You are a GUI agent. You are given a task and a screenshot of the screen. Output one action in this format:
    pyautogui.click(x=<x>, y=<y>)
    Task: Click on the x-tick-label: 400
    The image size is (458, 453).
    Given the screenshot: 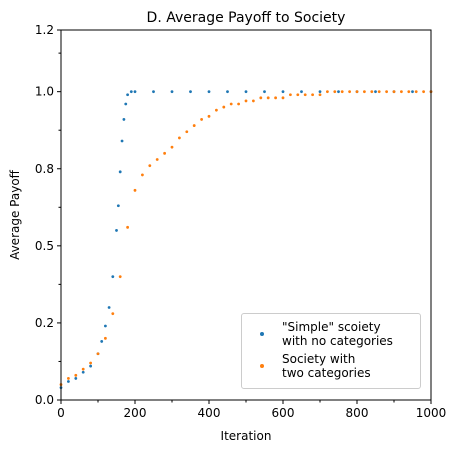 What is the action you would take?
    pyautogui.click(x=209, y=413)
    